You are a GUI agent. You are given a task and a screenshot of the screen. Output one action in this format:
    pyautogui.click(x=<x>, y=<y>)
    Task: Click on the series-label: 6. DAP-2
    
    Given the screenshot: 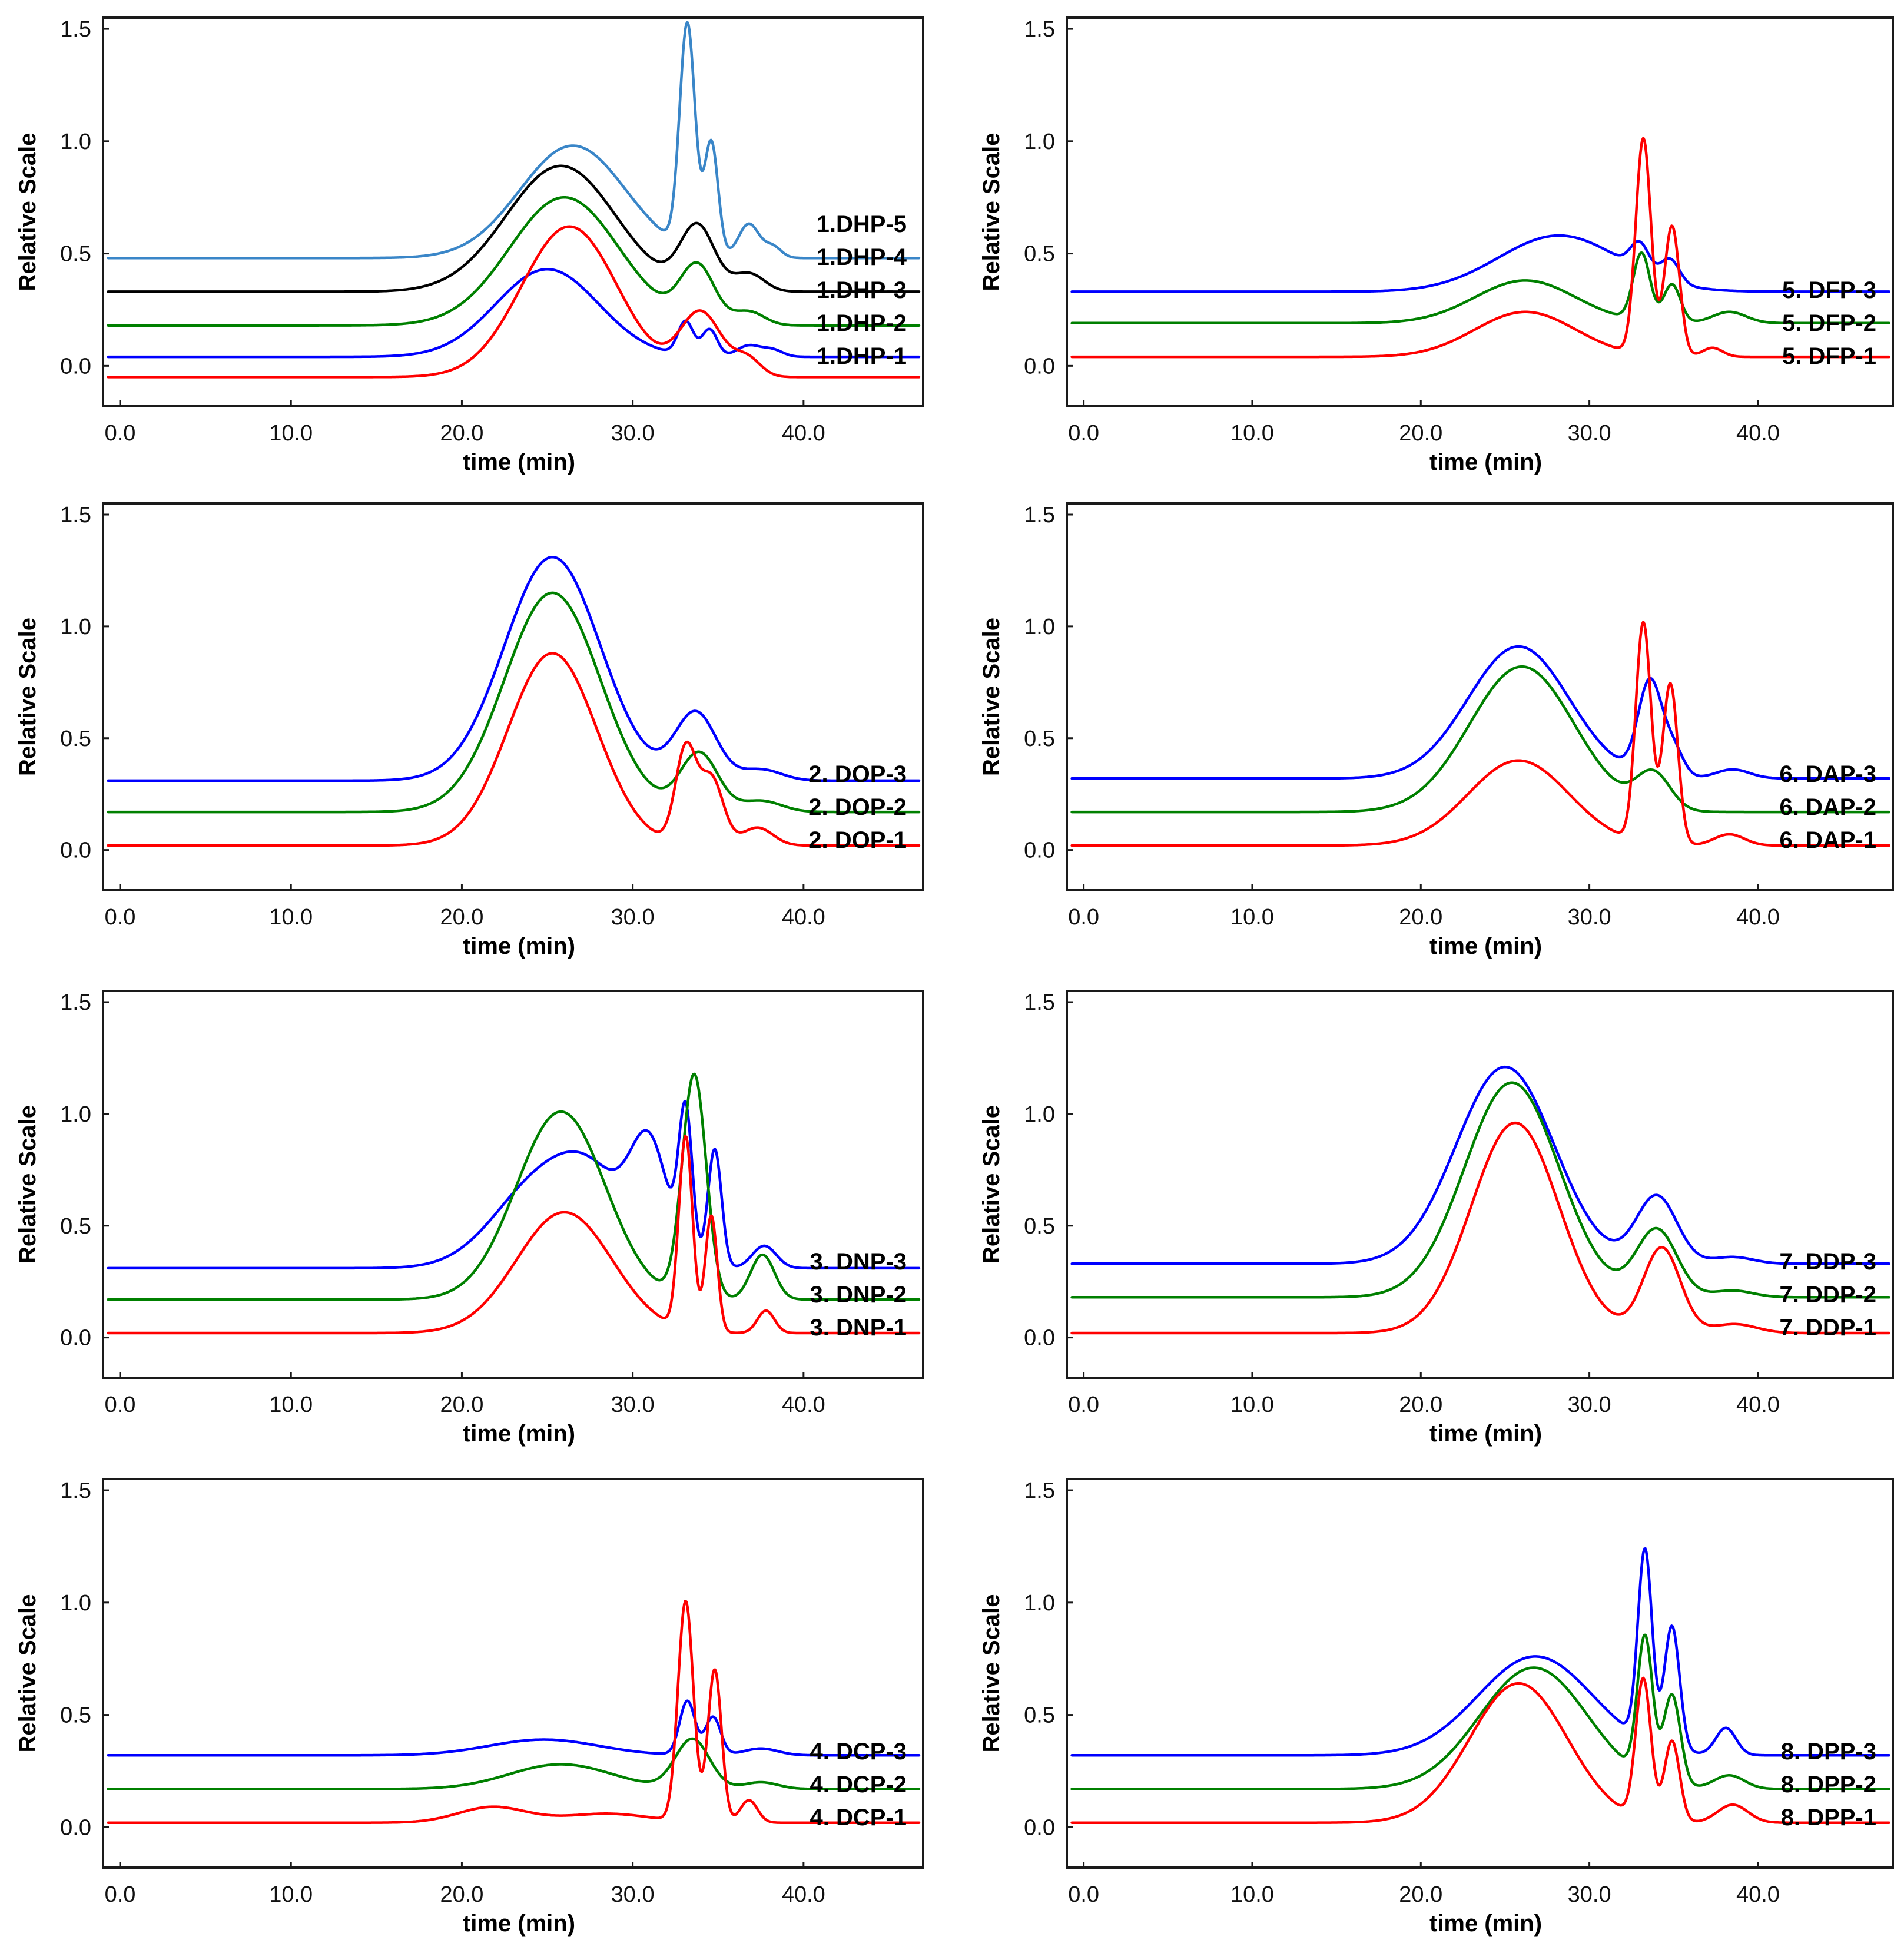 What is the action you would take?
    pyautogui.click(x=1828, y=807)
    